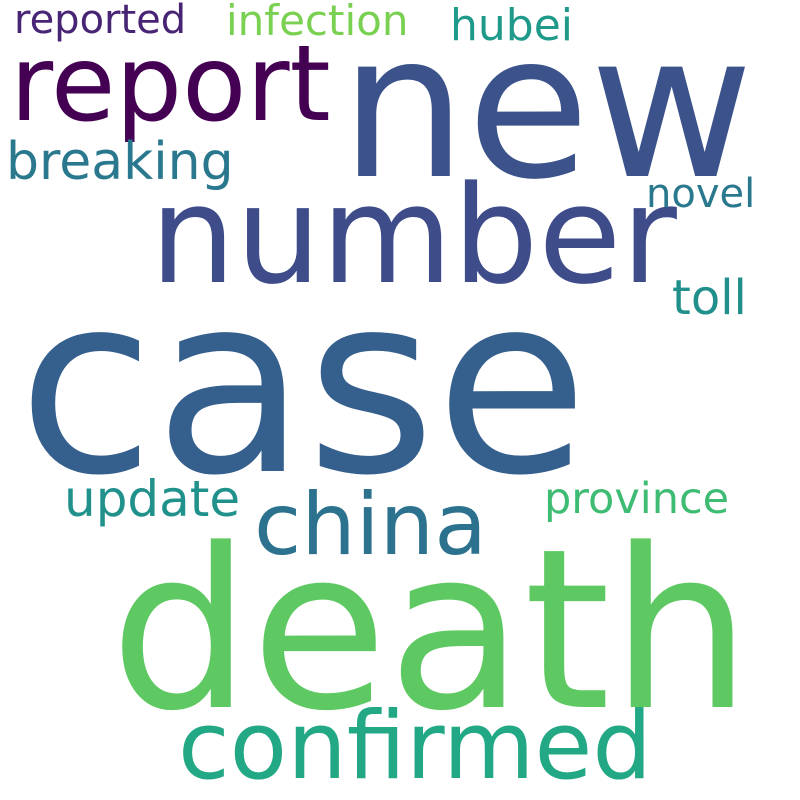 The height and width of the screenshot is (800, 800). What do you see at coordinates (709, 298) in the screenshot?
I see `word-toll: toll` at bounding box center [709, 298].